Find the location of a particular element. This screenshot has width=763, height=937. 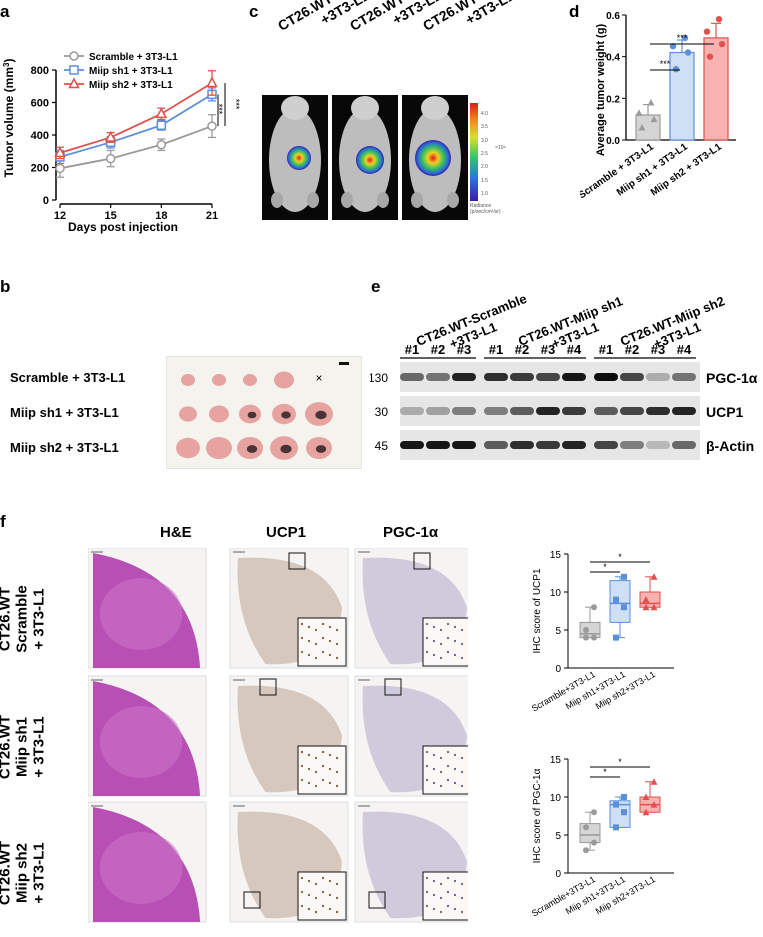

legend-label: Miip sh2 + 3T3-L1 is located at coordinates (131, 85).